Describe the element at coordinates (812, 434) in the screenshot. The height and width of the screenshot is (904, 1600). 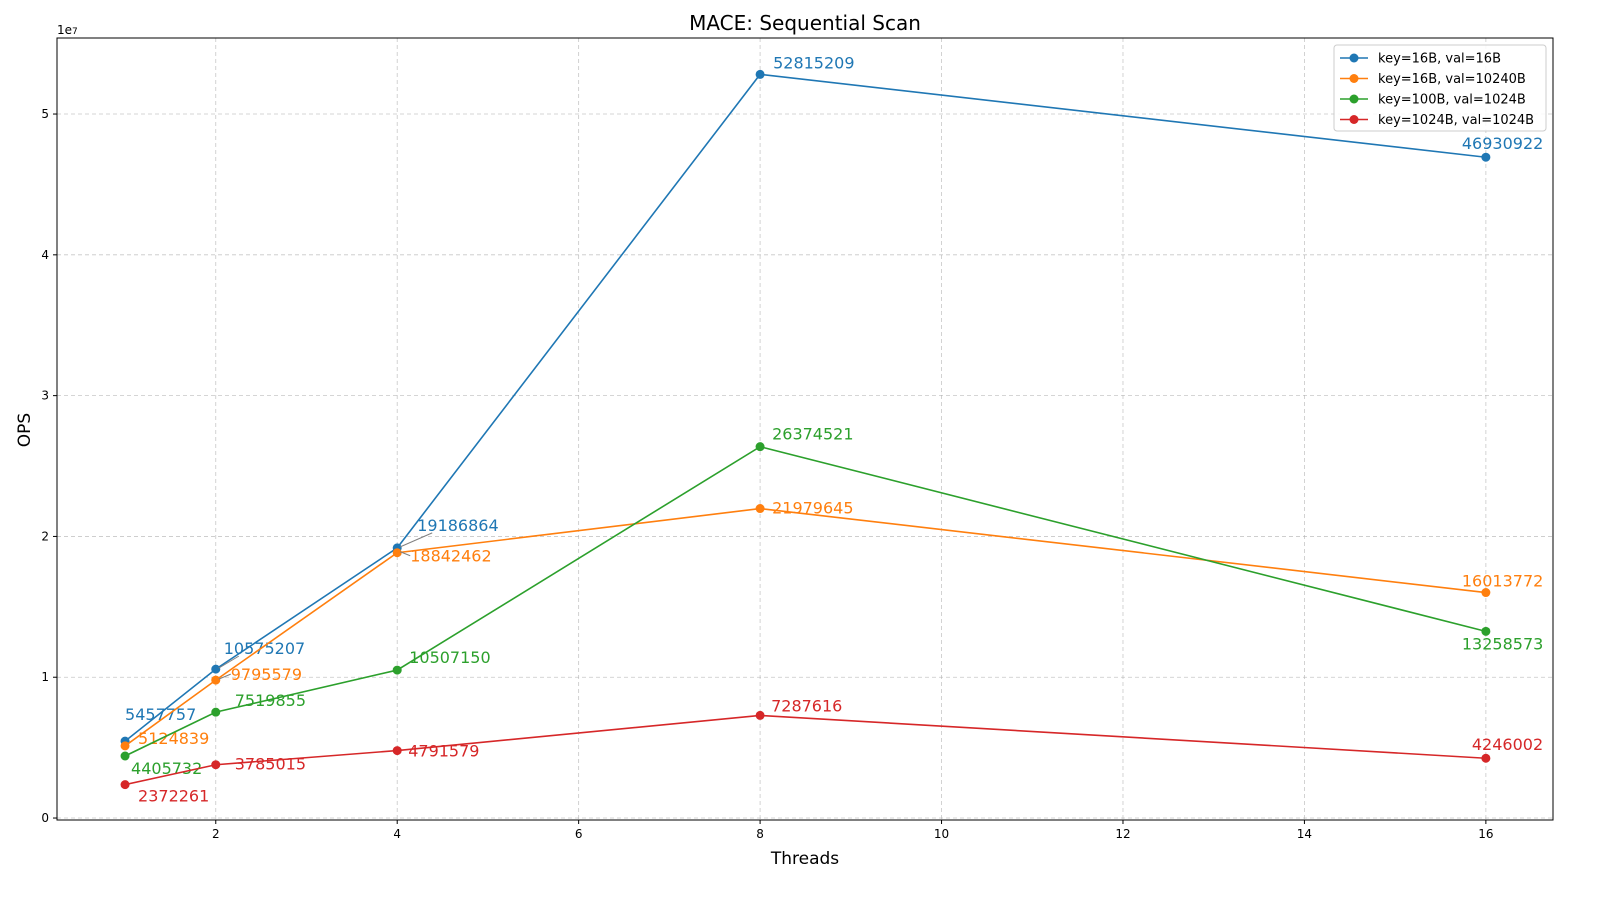
I see `data-label: 26374521` at that location.